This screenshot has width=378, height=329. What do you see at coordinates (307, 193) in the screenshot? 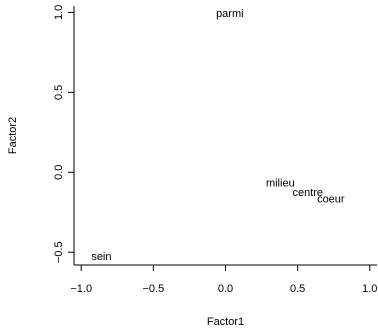
I see `point-label: centre` at bounding box center [307, 193].